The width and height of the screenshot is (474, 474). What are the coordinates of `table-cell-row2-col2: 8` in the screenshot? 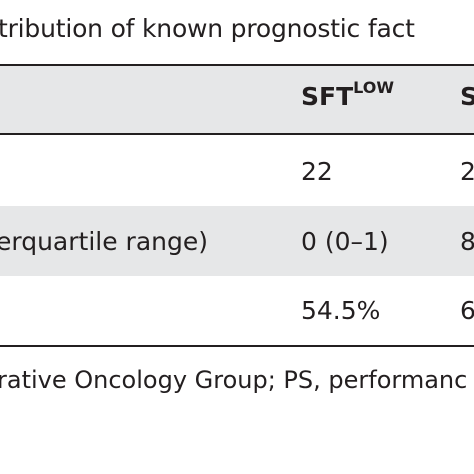 It's located at (467, 241).